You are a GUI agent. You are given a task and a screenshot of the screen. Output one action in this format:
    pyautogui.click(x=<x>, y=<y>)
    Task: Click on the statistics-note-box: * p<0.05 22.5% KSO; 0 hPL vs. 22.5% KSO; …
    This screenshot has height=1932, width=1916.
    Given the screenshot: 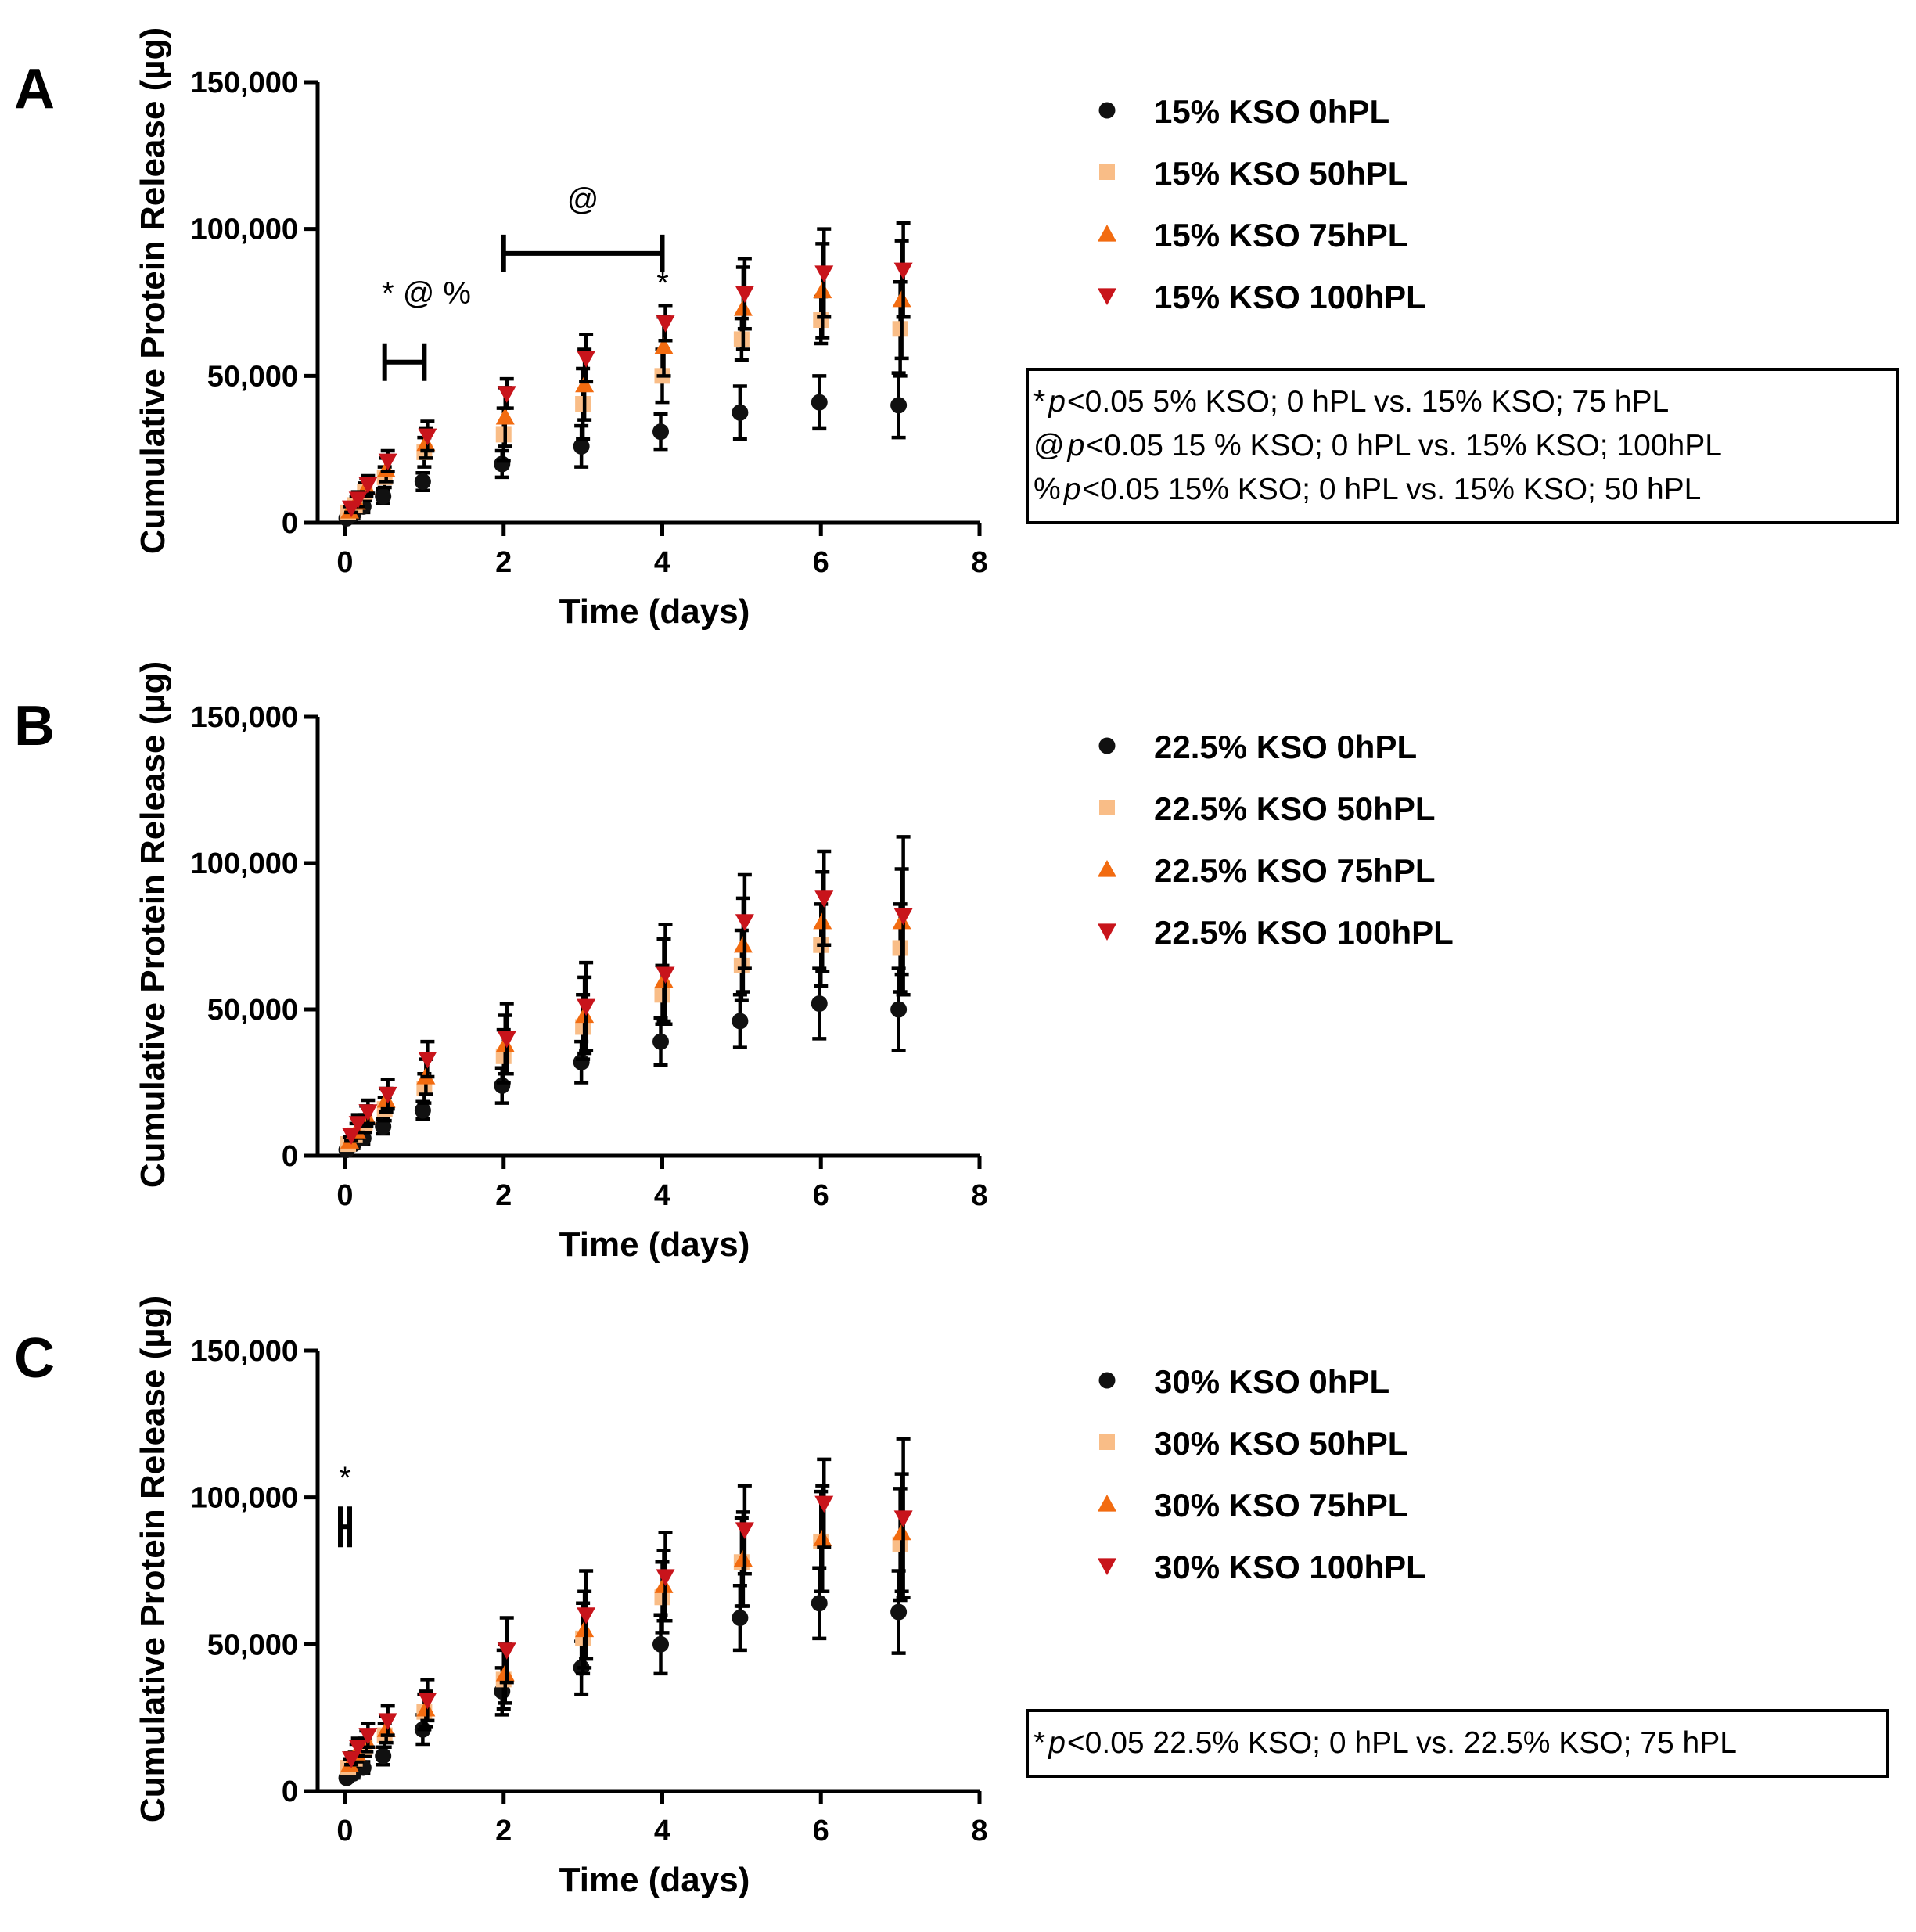 What is the action you would take?
    pyautogui.click(x=1457, y=1743)
    